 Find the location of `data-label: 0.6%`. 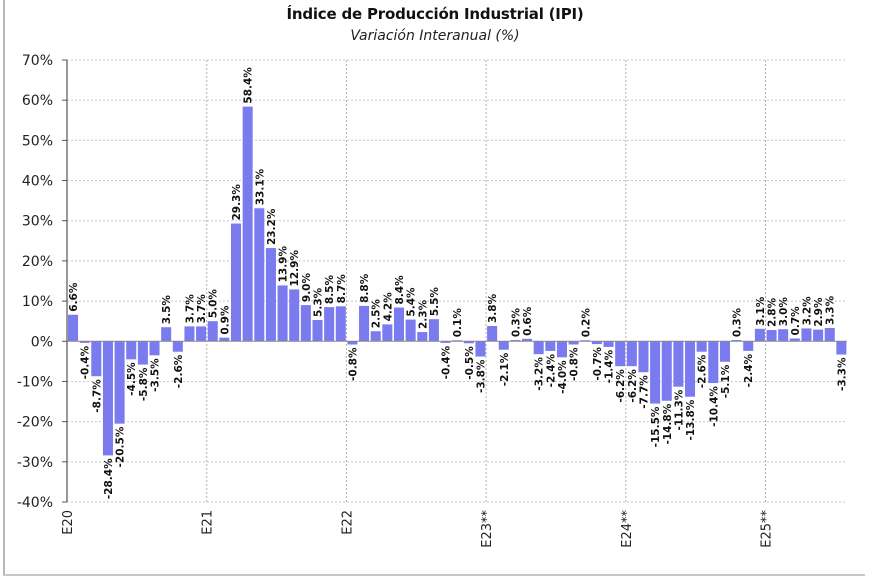

data-label: 0.6% is located at coordinates (528, 321).